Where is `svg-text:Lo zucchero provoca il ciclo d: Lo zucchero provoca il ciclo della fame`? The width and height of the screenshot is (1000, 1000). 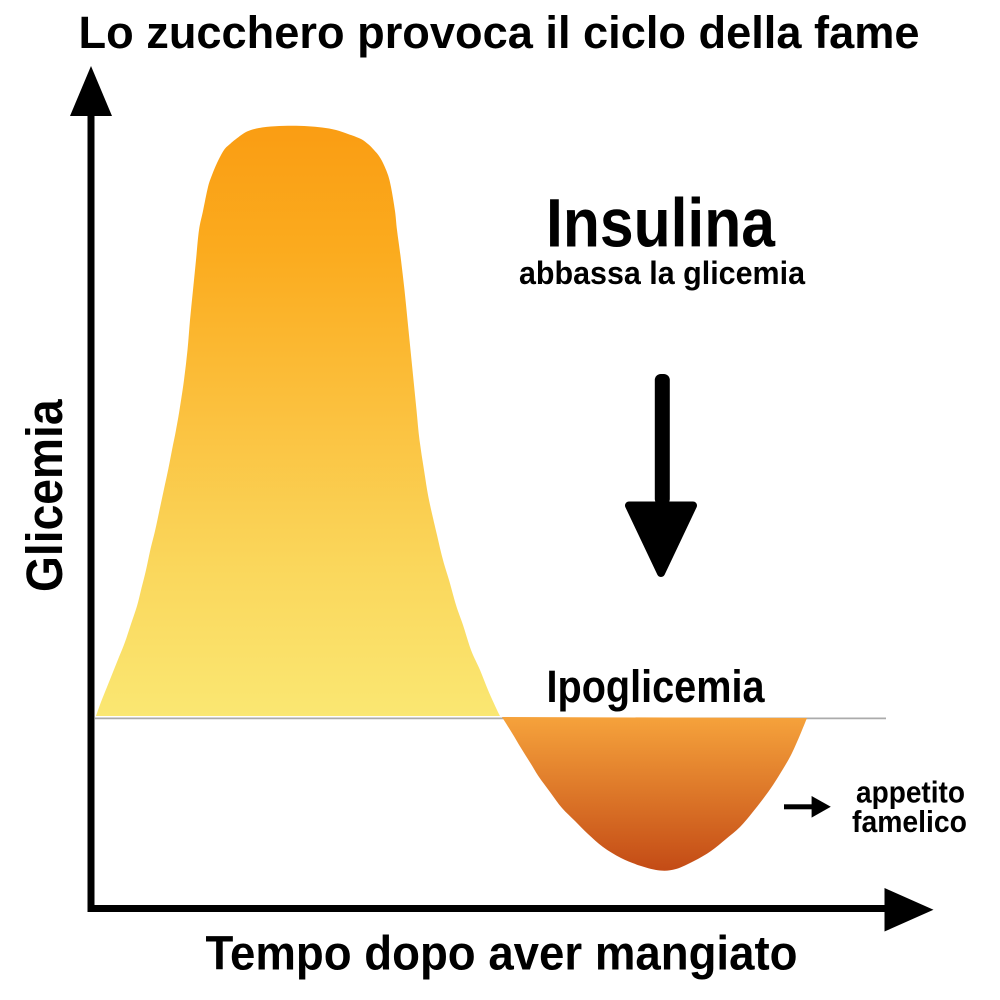
svg-text:Lo zucchero provoca il ciclo d: Lo zucchero provoca il ciclo della fame is located at coordinates (499, 32).